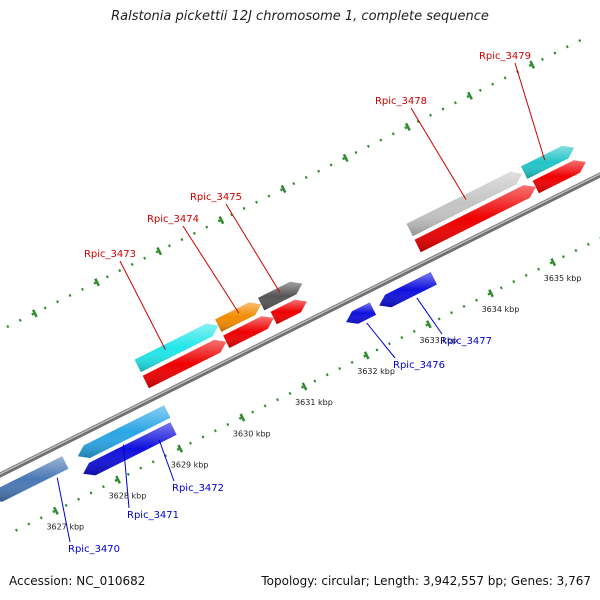 The height and width of the screenshot is (600, 600). Describe the element at coordinates (110, 254) in the screenshot. I see `gene-label-rpic_3473: Rpic_3473` at that location.